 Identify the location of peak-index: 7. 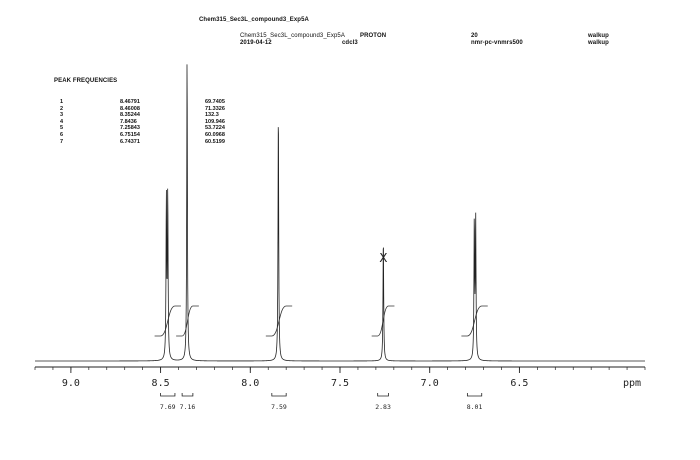
(62, 141).